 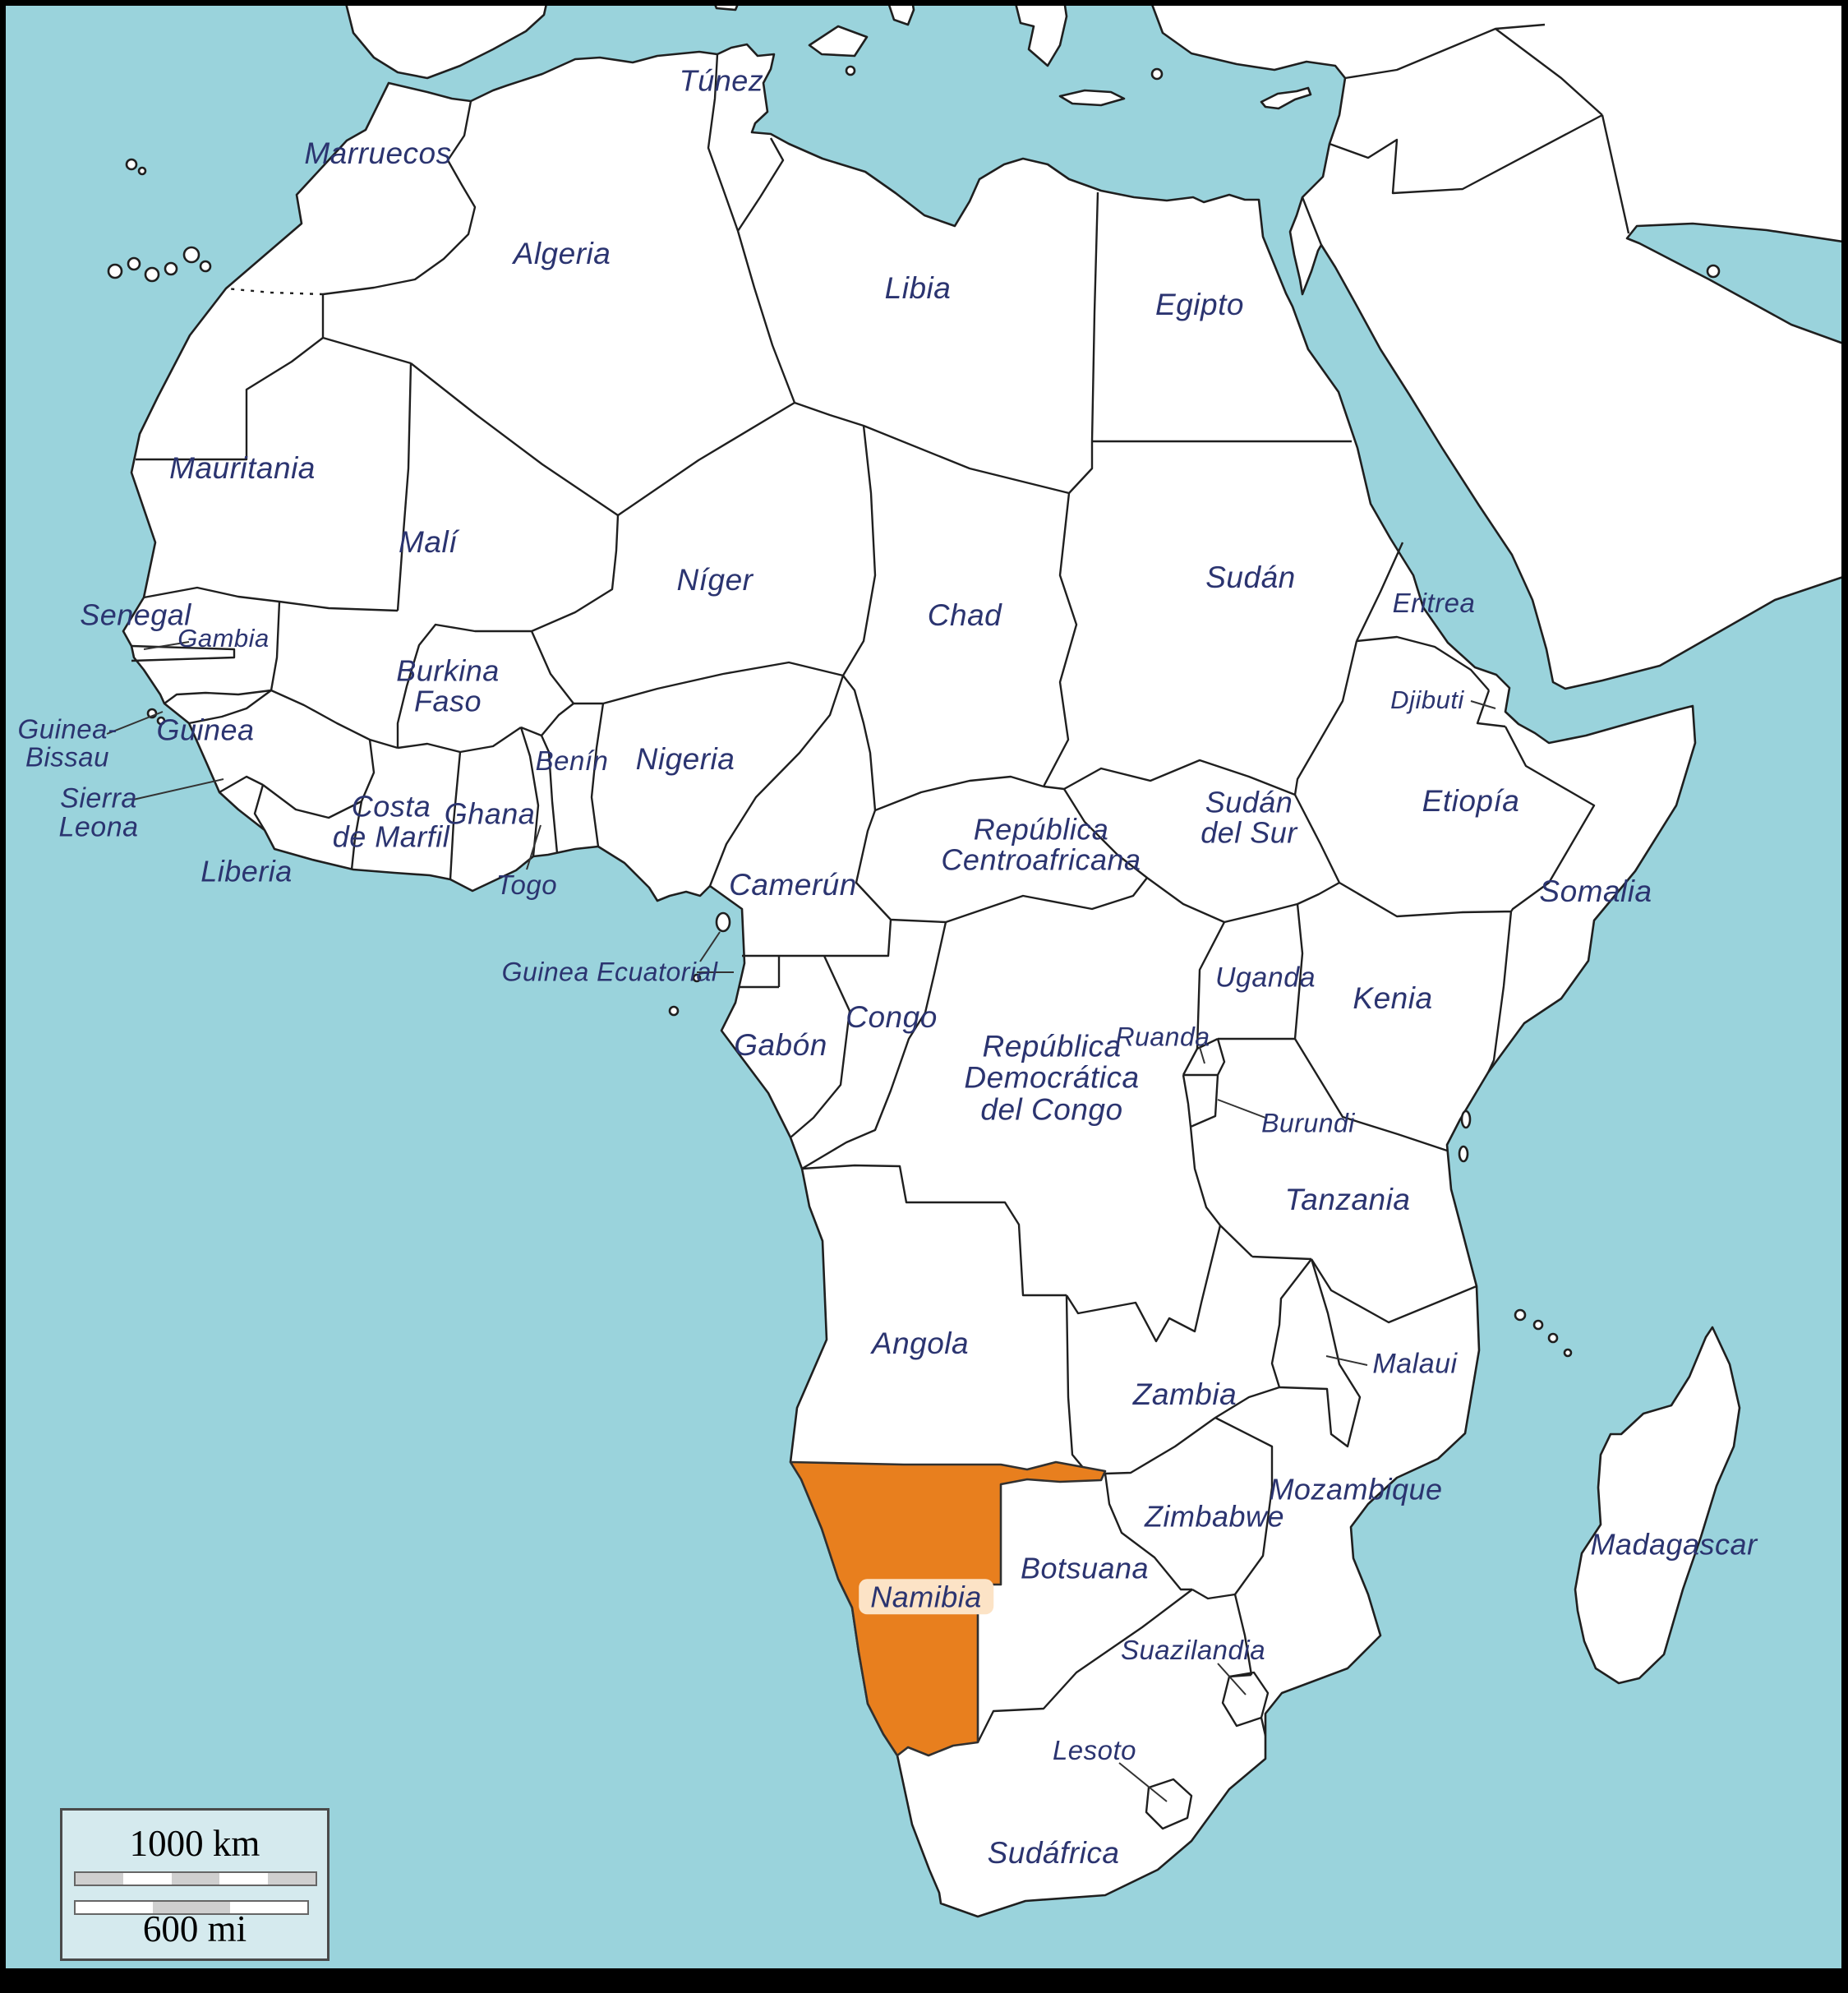 I want to click on scale-km-bar, so click(x=195, y=1878).